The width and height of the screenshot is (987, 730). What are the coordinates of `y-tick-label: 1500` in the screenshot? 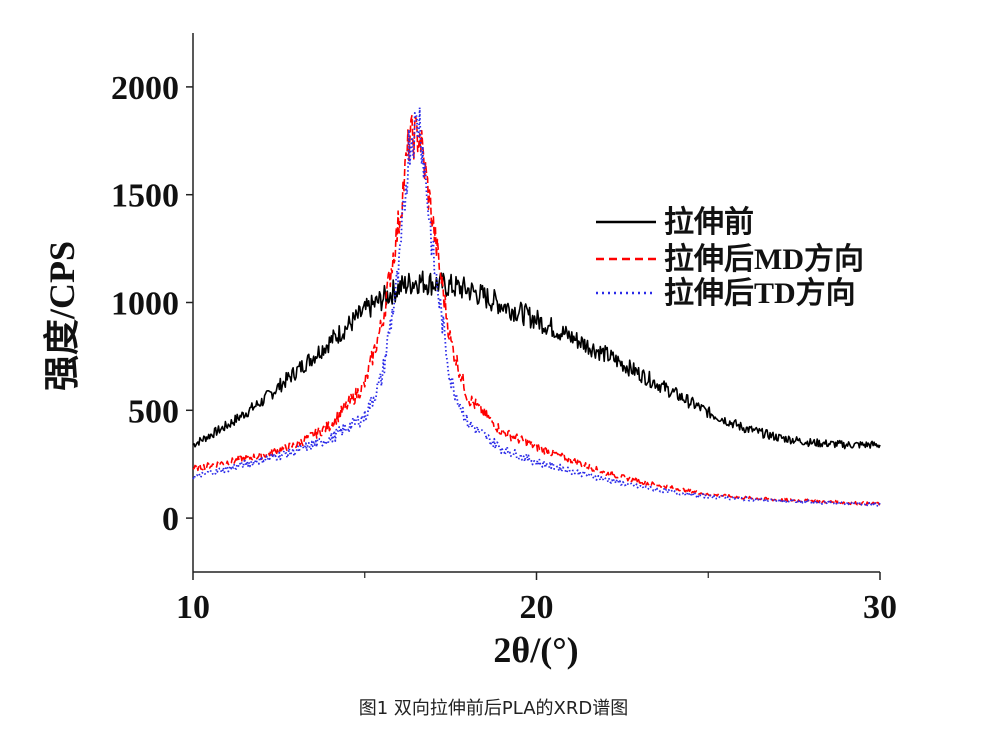 It's located at (145, 196).